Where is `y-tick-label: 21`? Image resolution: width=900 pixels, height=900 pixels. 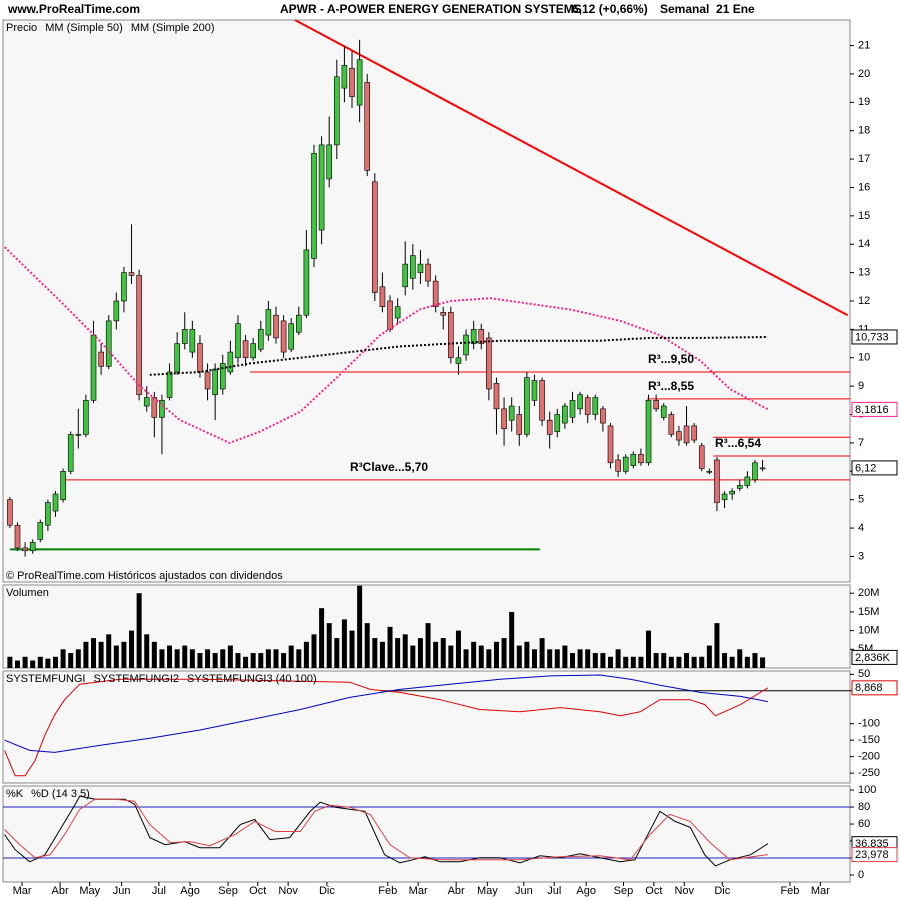
y-tick-label: 21 is located at coordinates (864, 45).